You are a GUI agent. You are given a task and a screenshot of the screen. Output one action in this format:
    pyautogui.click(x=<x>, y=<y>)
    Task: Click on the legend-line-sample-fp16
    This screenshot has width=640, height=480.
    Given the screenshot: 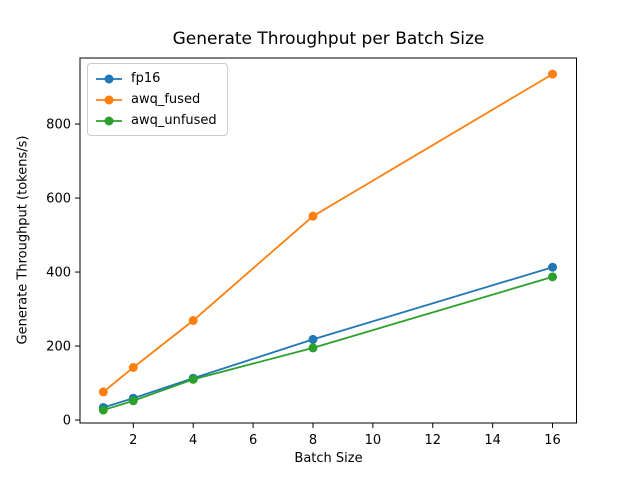 What is the action you would take?
    pyautogui.click(x=109, y=78)
    